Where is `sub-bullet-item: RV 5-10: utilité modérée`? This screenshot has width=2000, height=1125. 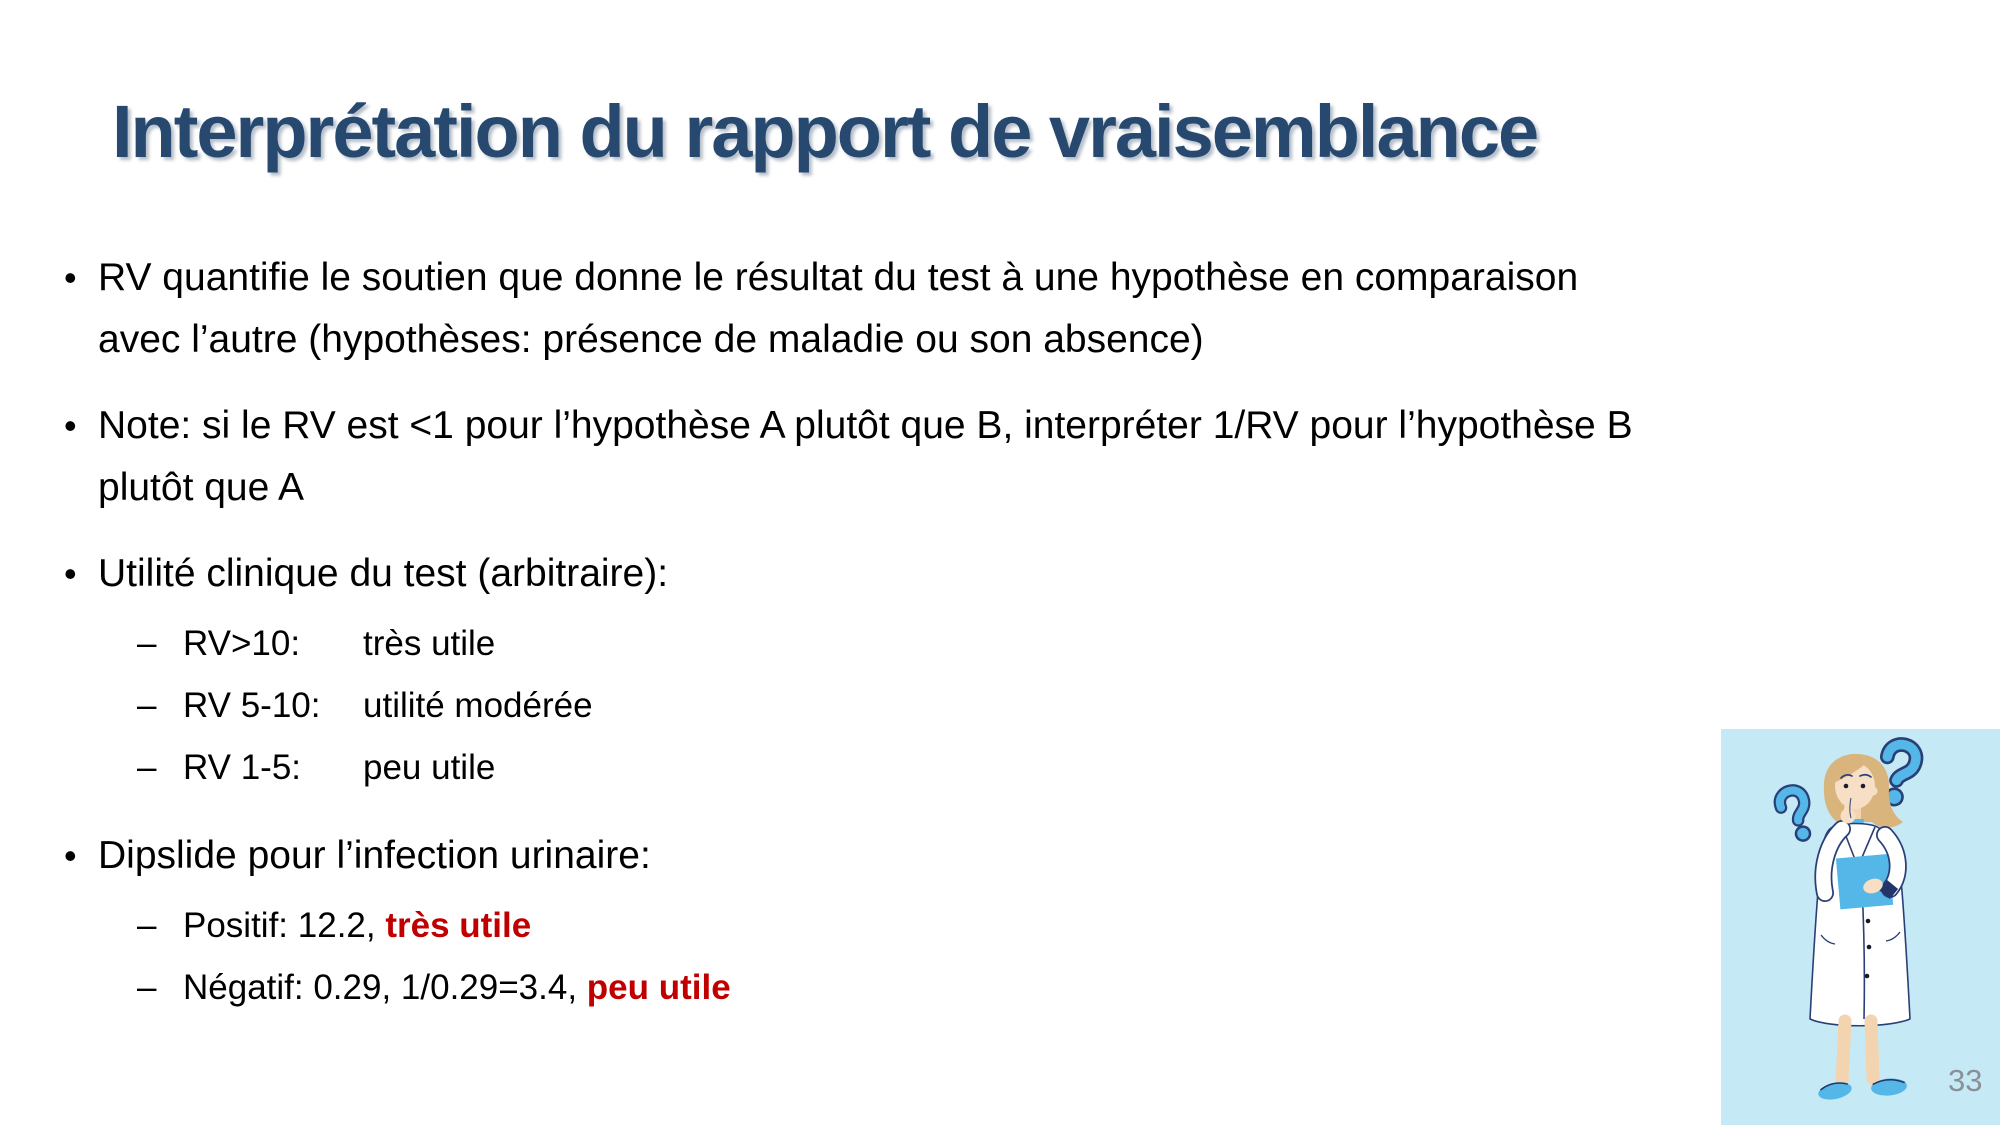 sub-bullet-item: RV 5-10: utilité modérée is located at coordinates (1012, 706).